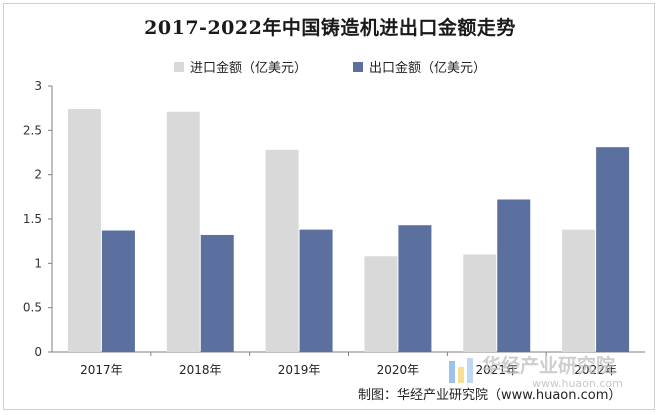 The image size is (660, 415). Describe the element at coordinates (428, 68) in the screenshot. I see `legend-label-export: 出口金额（亿美元）` at that location.